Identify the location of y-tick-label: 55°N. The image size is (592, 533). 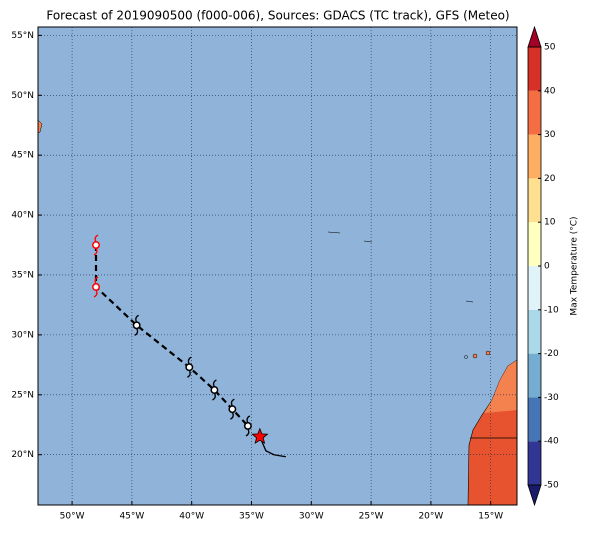
(22, 36).